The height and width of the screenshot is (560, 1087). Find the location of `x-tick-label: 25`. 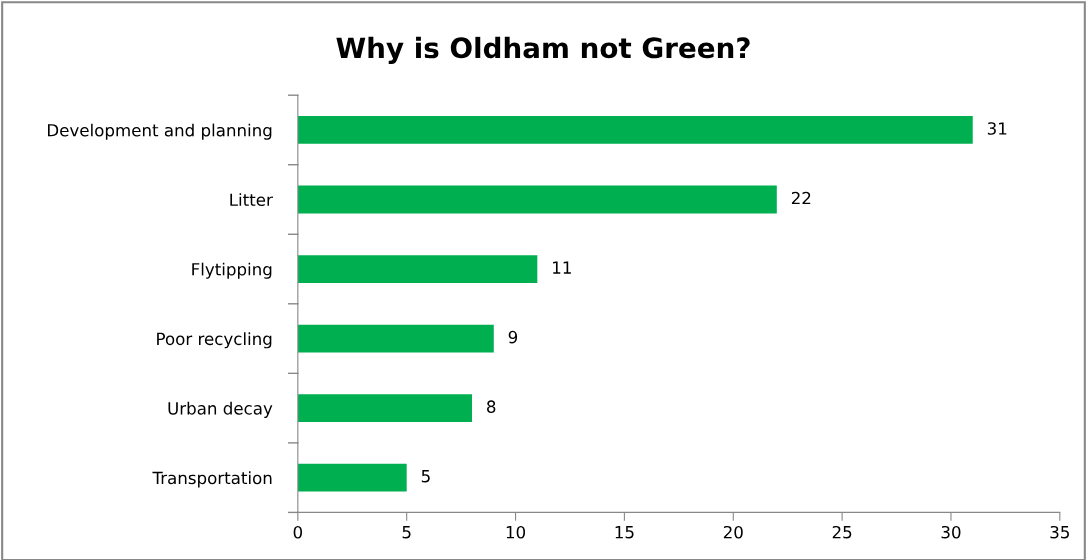

x-tick-label: 25 is located at coordinates (842, 532).